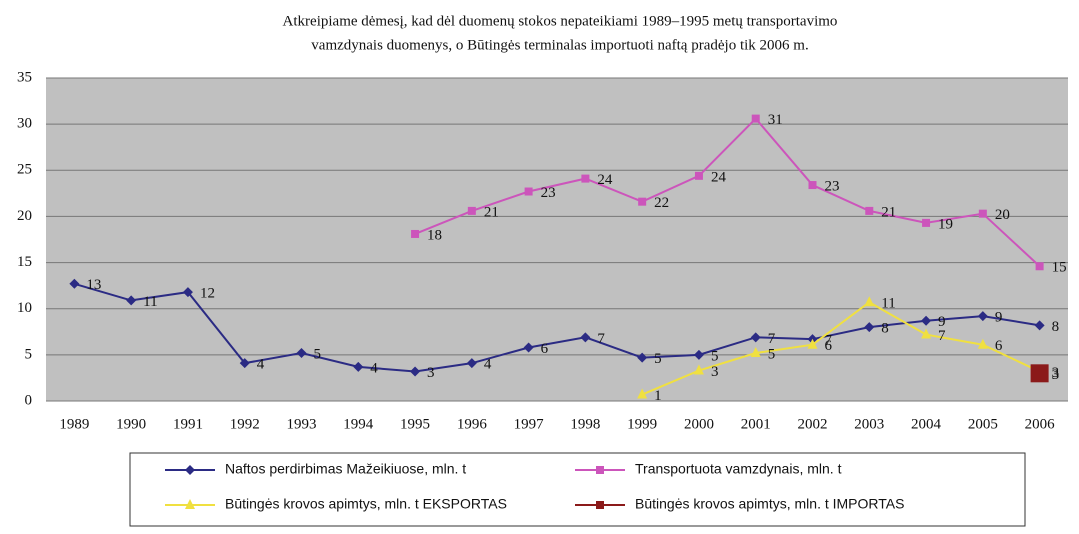 The width and height of the screenshot is (1079, 534). What do you see at coordinates (472, 424) in the screenshot?
I see `x-tick-label: 1996` at bounding box center [472, 424].